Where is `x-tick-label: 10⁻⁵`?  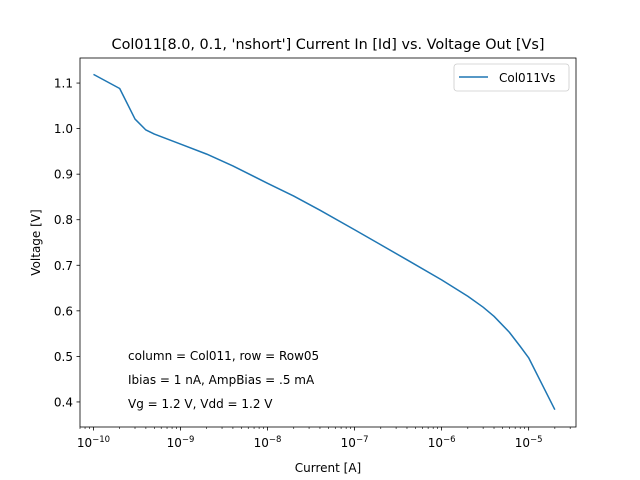
x-tick-label: 10⁻⁵ is located at coordinates (529, 442).